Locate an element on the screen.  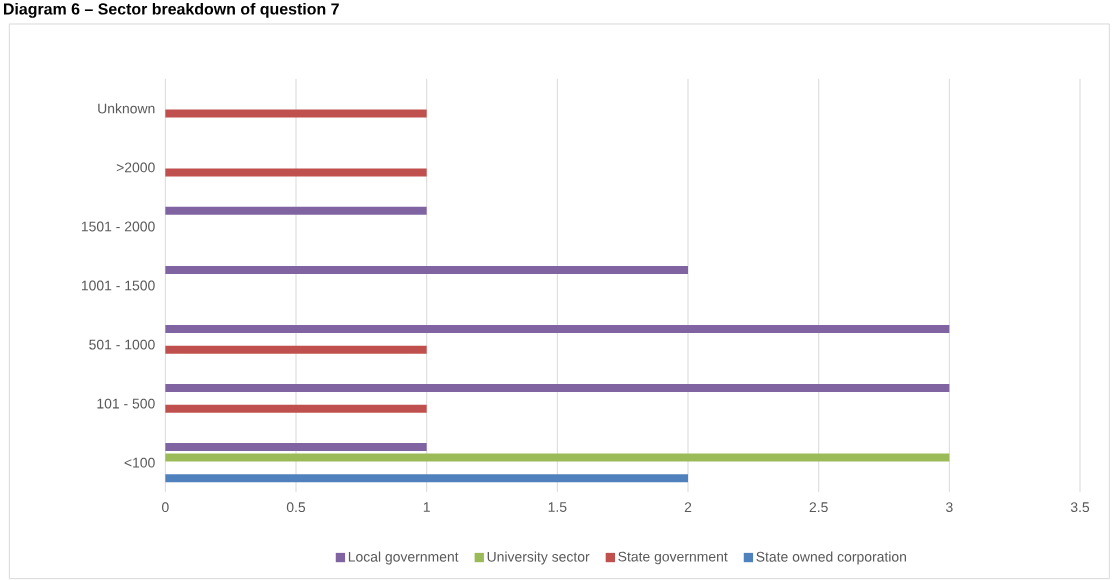
y-tick-label: <100 is located at coordinates (139, 462).